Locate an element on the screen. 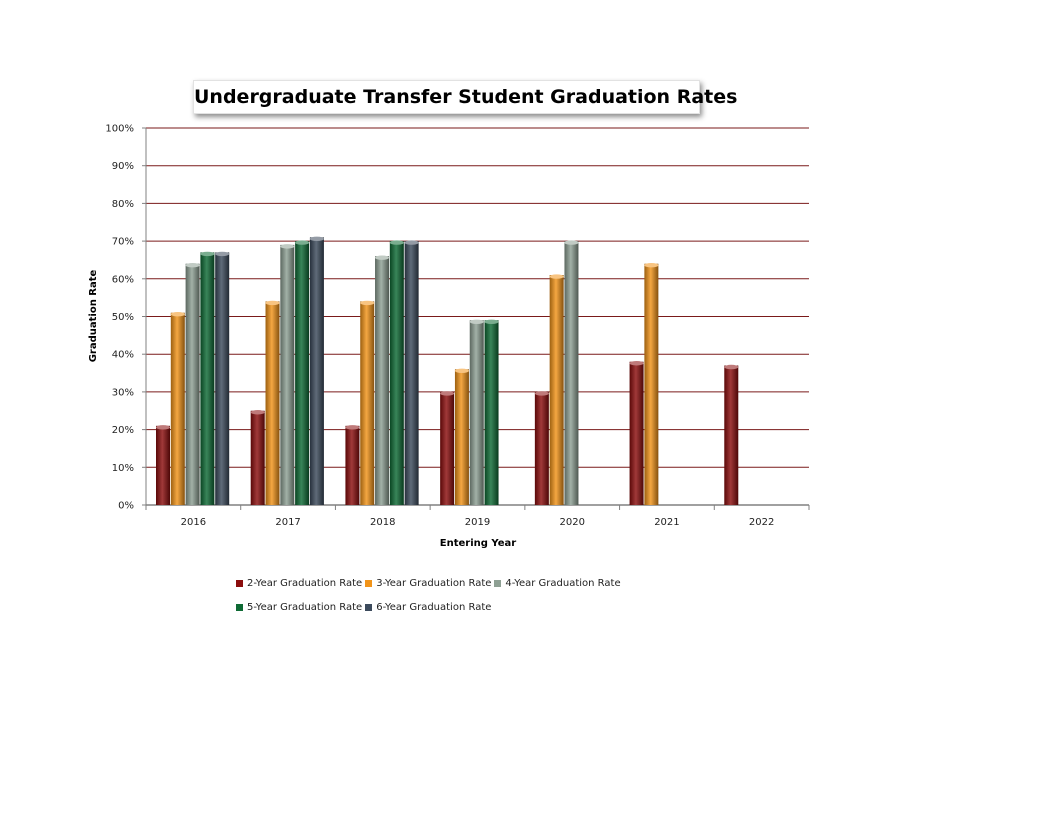 This screenshot has height=816, width=1056. legend-item-5-year: 5-Year Graduation Rate is located at coordinates (299, 607).